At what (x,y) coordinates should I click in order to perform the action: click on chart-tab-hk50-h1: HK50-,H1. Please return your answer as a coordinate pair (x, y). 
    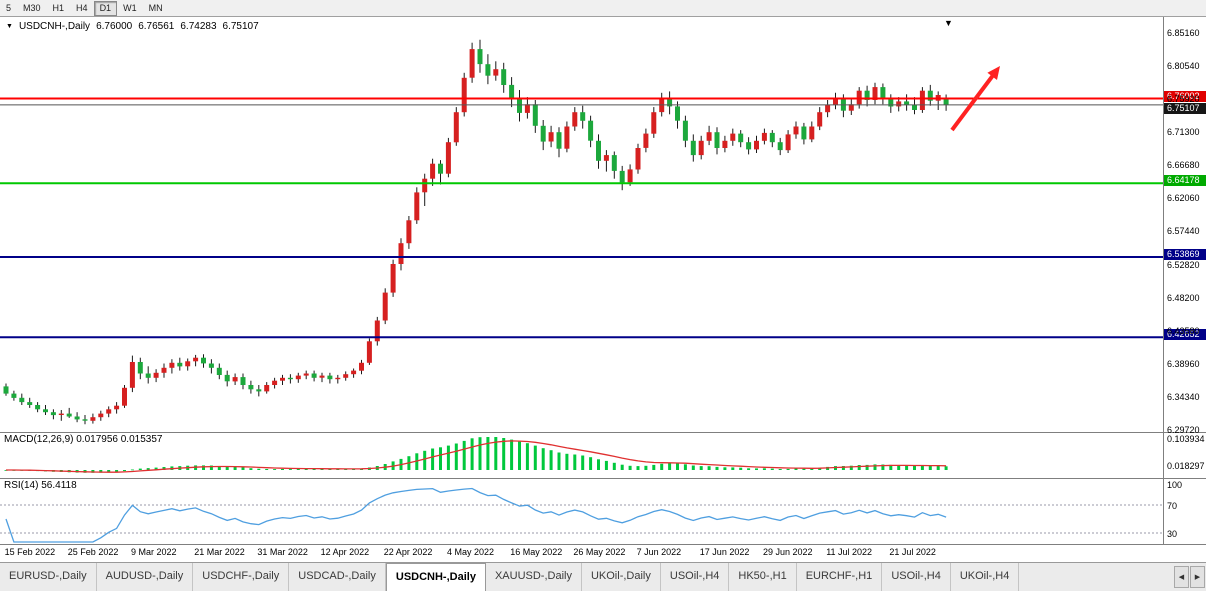
    Looking at the image, I should click on (763, 577).